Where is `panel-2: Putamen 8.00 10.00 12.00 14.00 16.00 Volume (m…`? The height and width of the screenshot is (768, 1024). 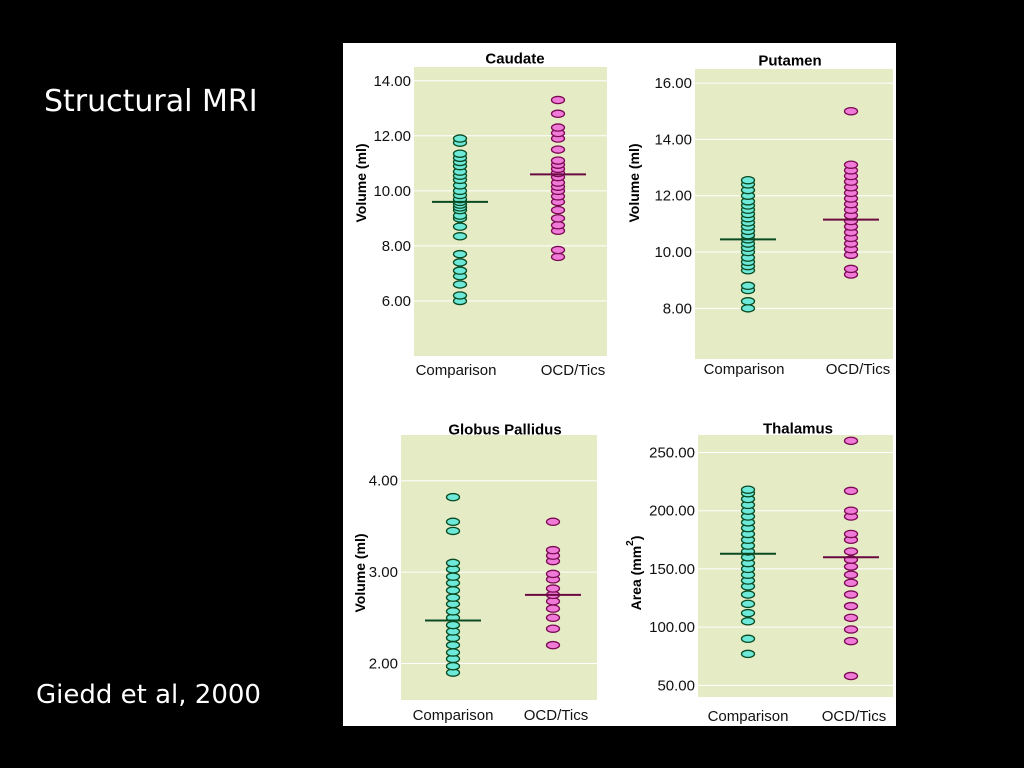
panel-2: Putamen 8.00 10.00 12.00 14.00 16.00 Volume (m… is located at coordinates (759, 215).